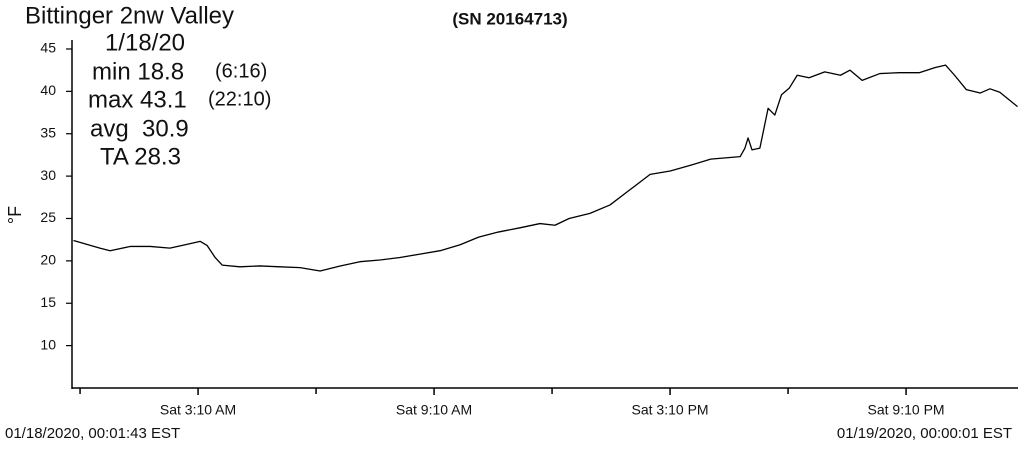  I want to click on chart-subtitle: (SN 20164713), so click(509, 18).